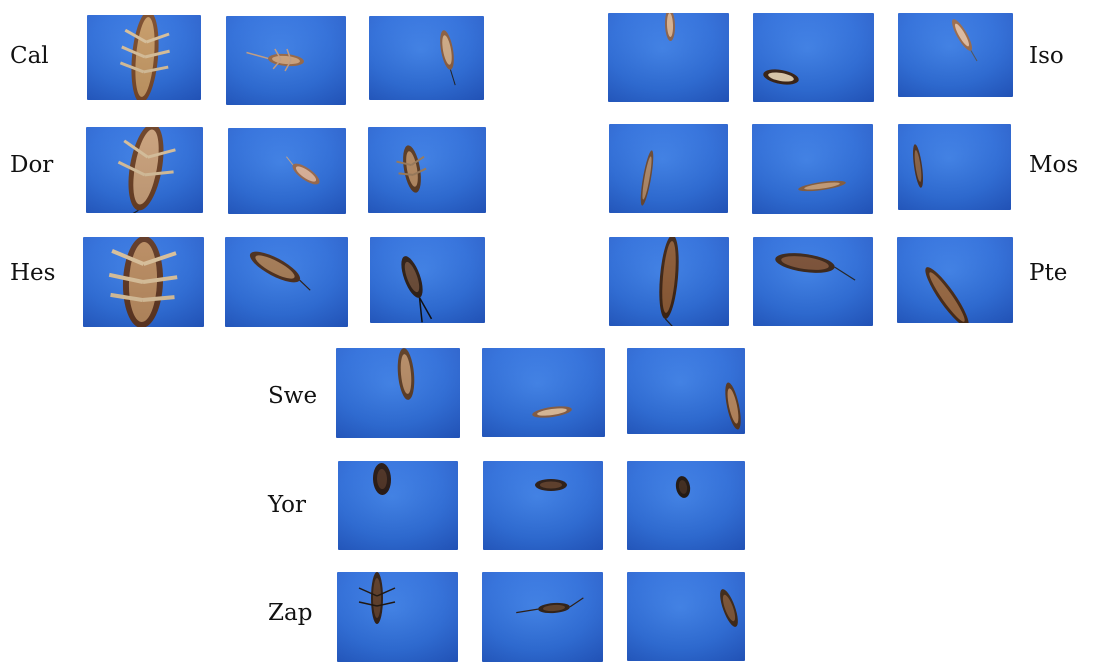  I want to click on label-hes: Hes, so click(33, 273).